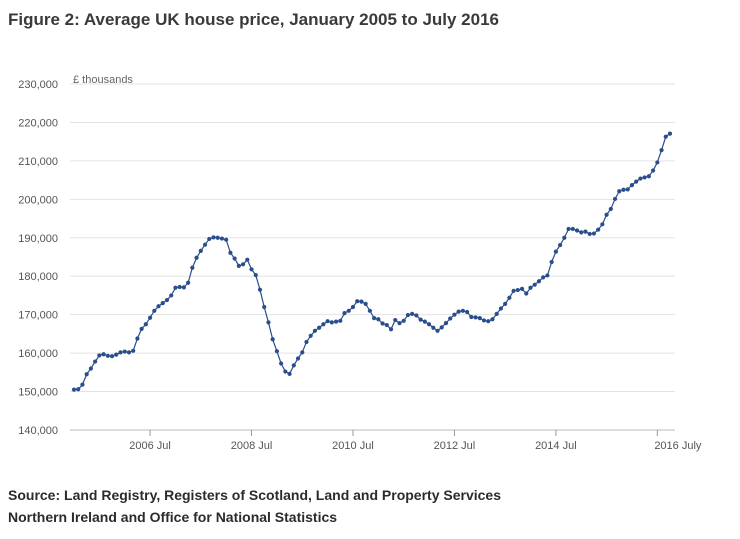 This screenshot has height=539, width=740. What do you see at coordinates (38, 123) in the screenshot?
I see `y-tick-label: 220,000` at bounding box center [38, 123].